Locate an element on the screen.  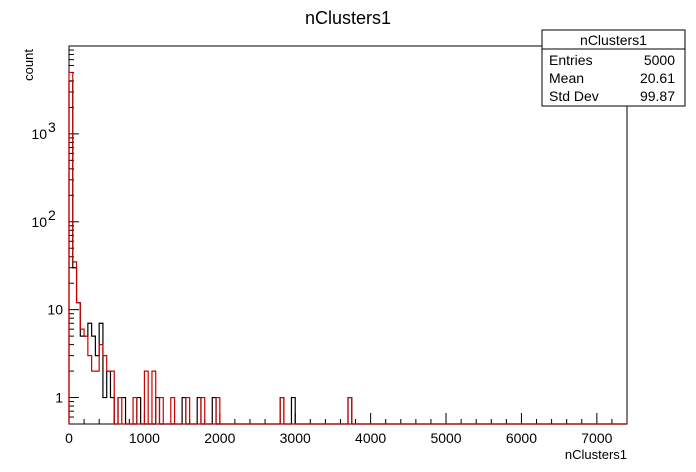
y-tick-exponent: 2 is located at coordinates (52, 215).